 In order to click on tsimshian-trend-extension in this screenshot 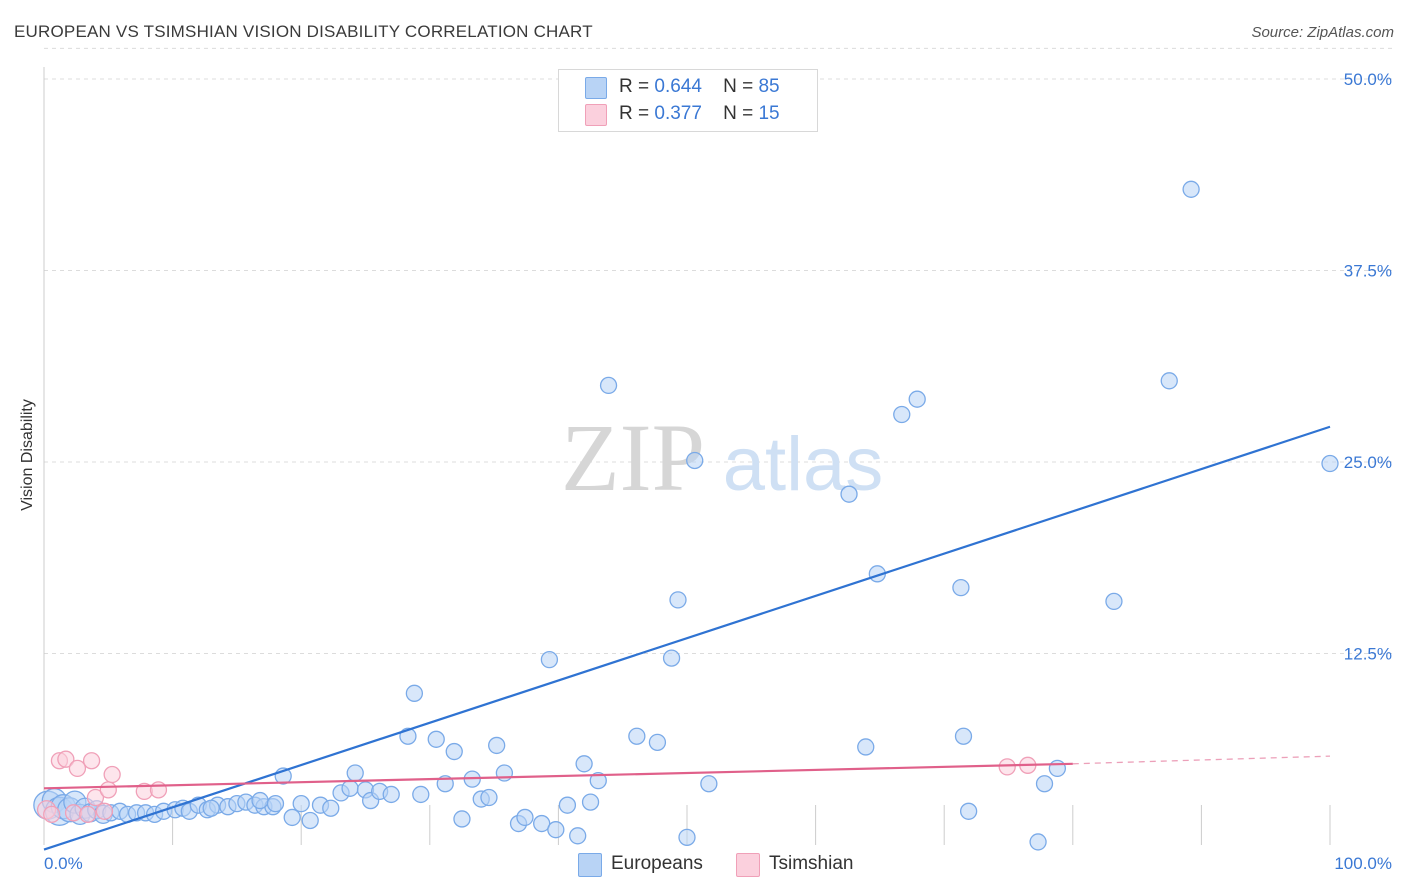, I will do `click(1201, 760)`.